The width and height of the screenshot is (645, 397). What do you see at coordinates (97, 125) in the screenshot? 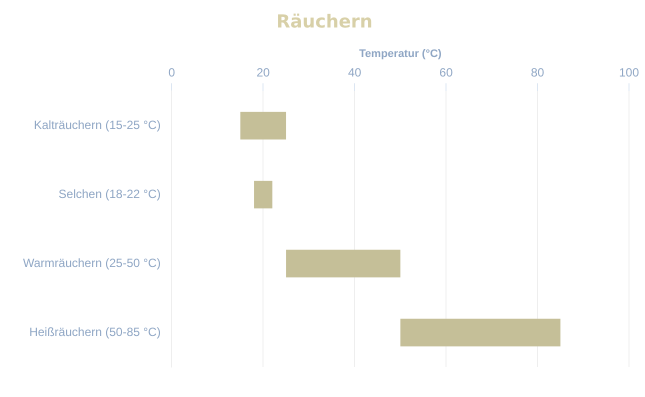
I see `y-tick-label: Kalträuchern (15-25 °C)` at bounding box center [97, 125].